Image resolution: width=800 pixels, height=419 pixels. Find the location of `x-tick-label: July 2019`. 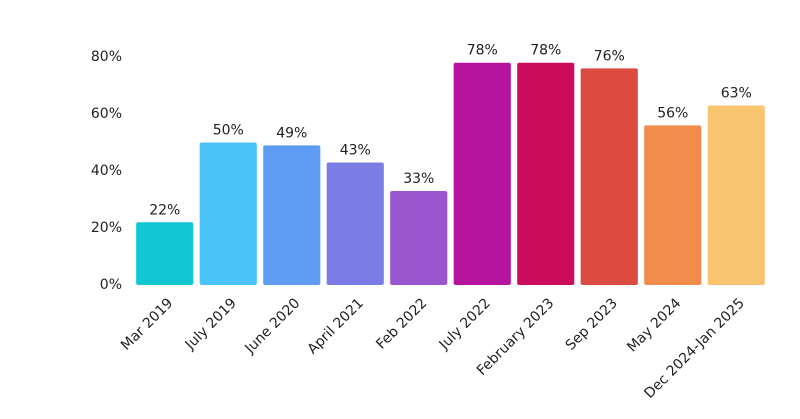

x-tick-label: July 2019 is located at coordinates (211, 324).